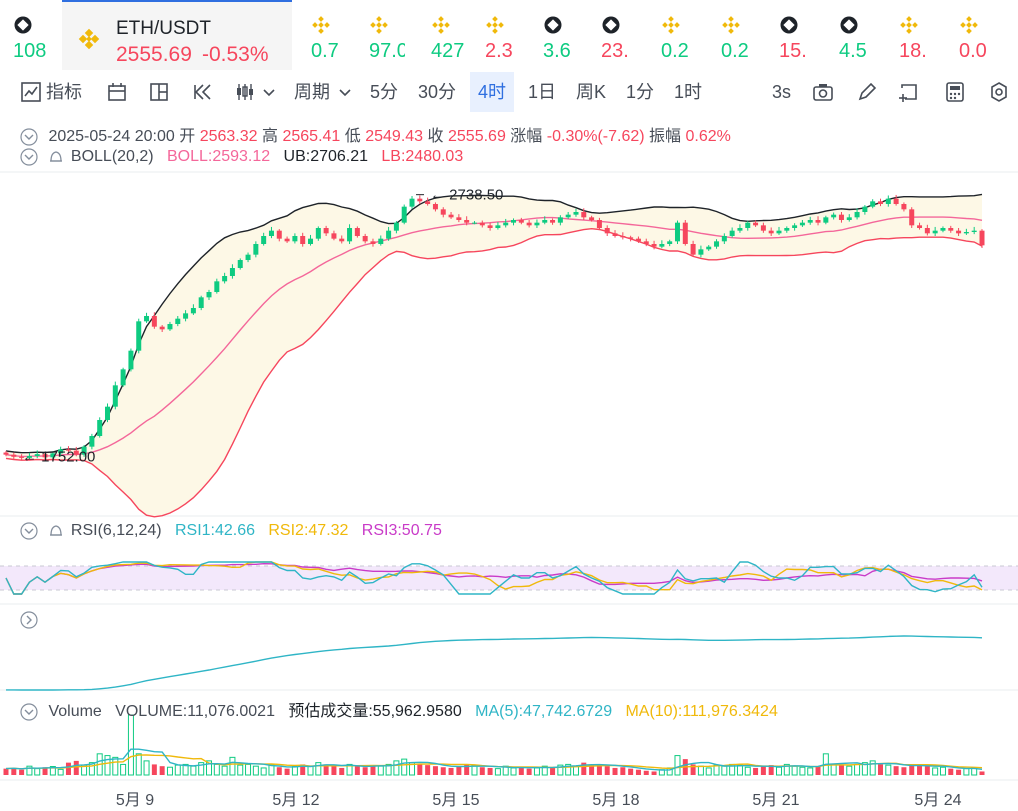 Image resolution: width=1018 pixels, height=811 pixels. I want to click on camera-icon, so click(823, 92).